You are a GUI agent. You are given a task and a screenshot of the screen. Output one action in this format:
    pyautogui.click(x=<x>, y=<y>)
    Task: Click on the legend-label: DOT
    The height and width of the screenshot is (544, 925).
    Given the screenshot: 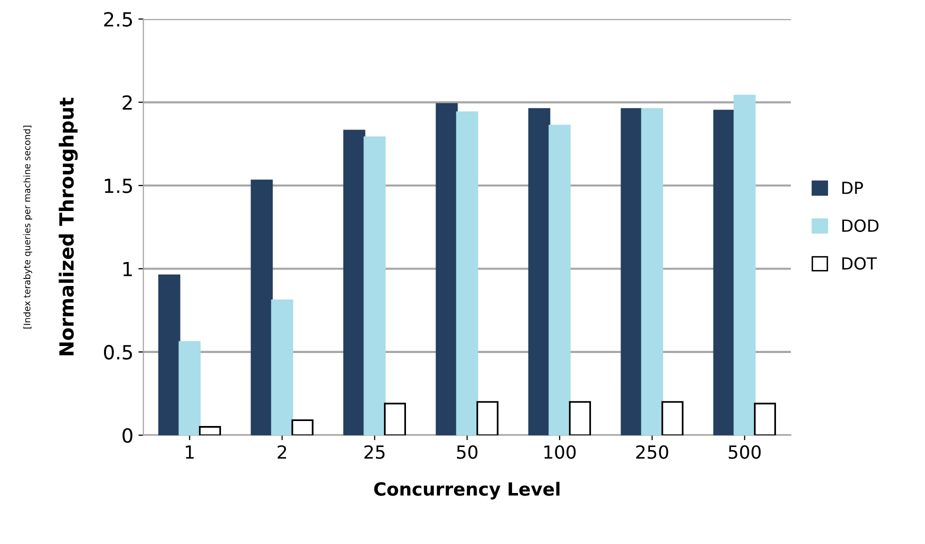 What is the action you would take?
    pyautogui.click(x=859, y=263)
    